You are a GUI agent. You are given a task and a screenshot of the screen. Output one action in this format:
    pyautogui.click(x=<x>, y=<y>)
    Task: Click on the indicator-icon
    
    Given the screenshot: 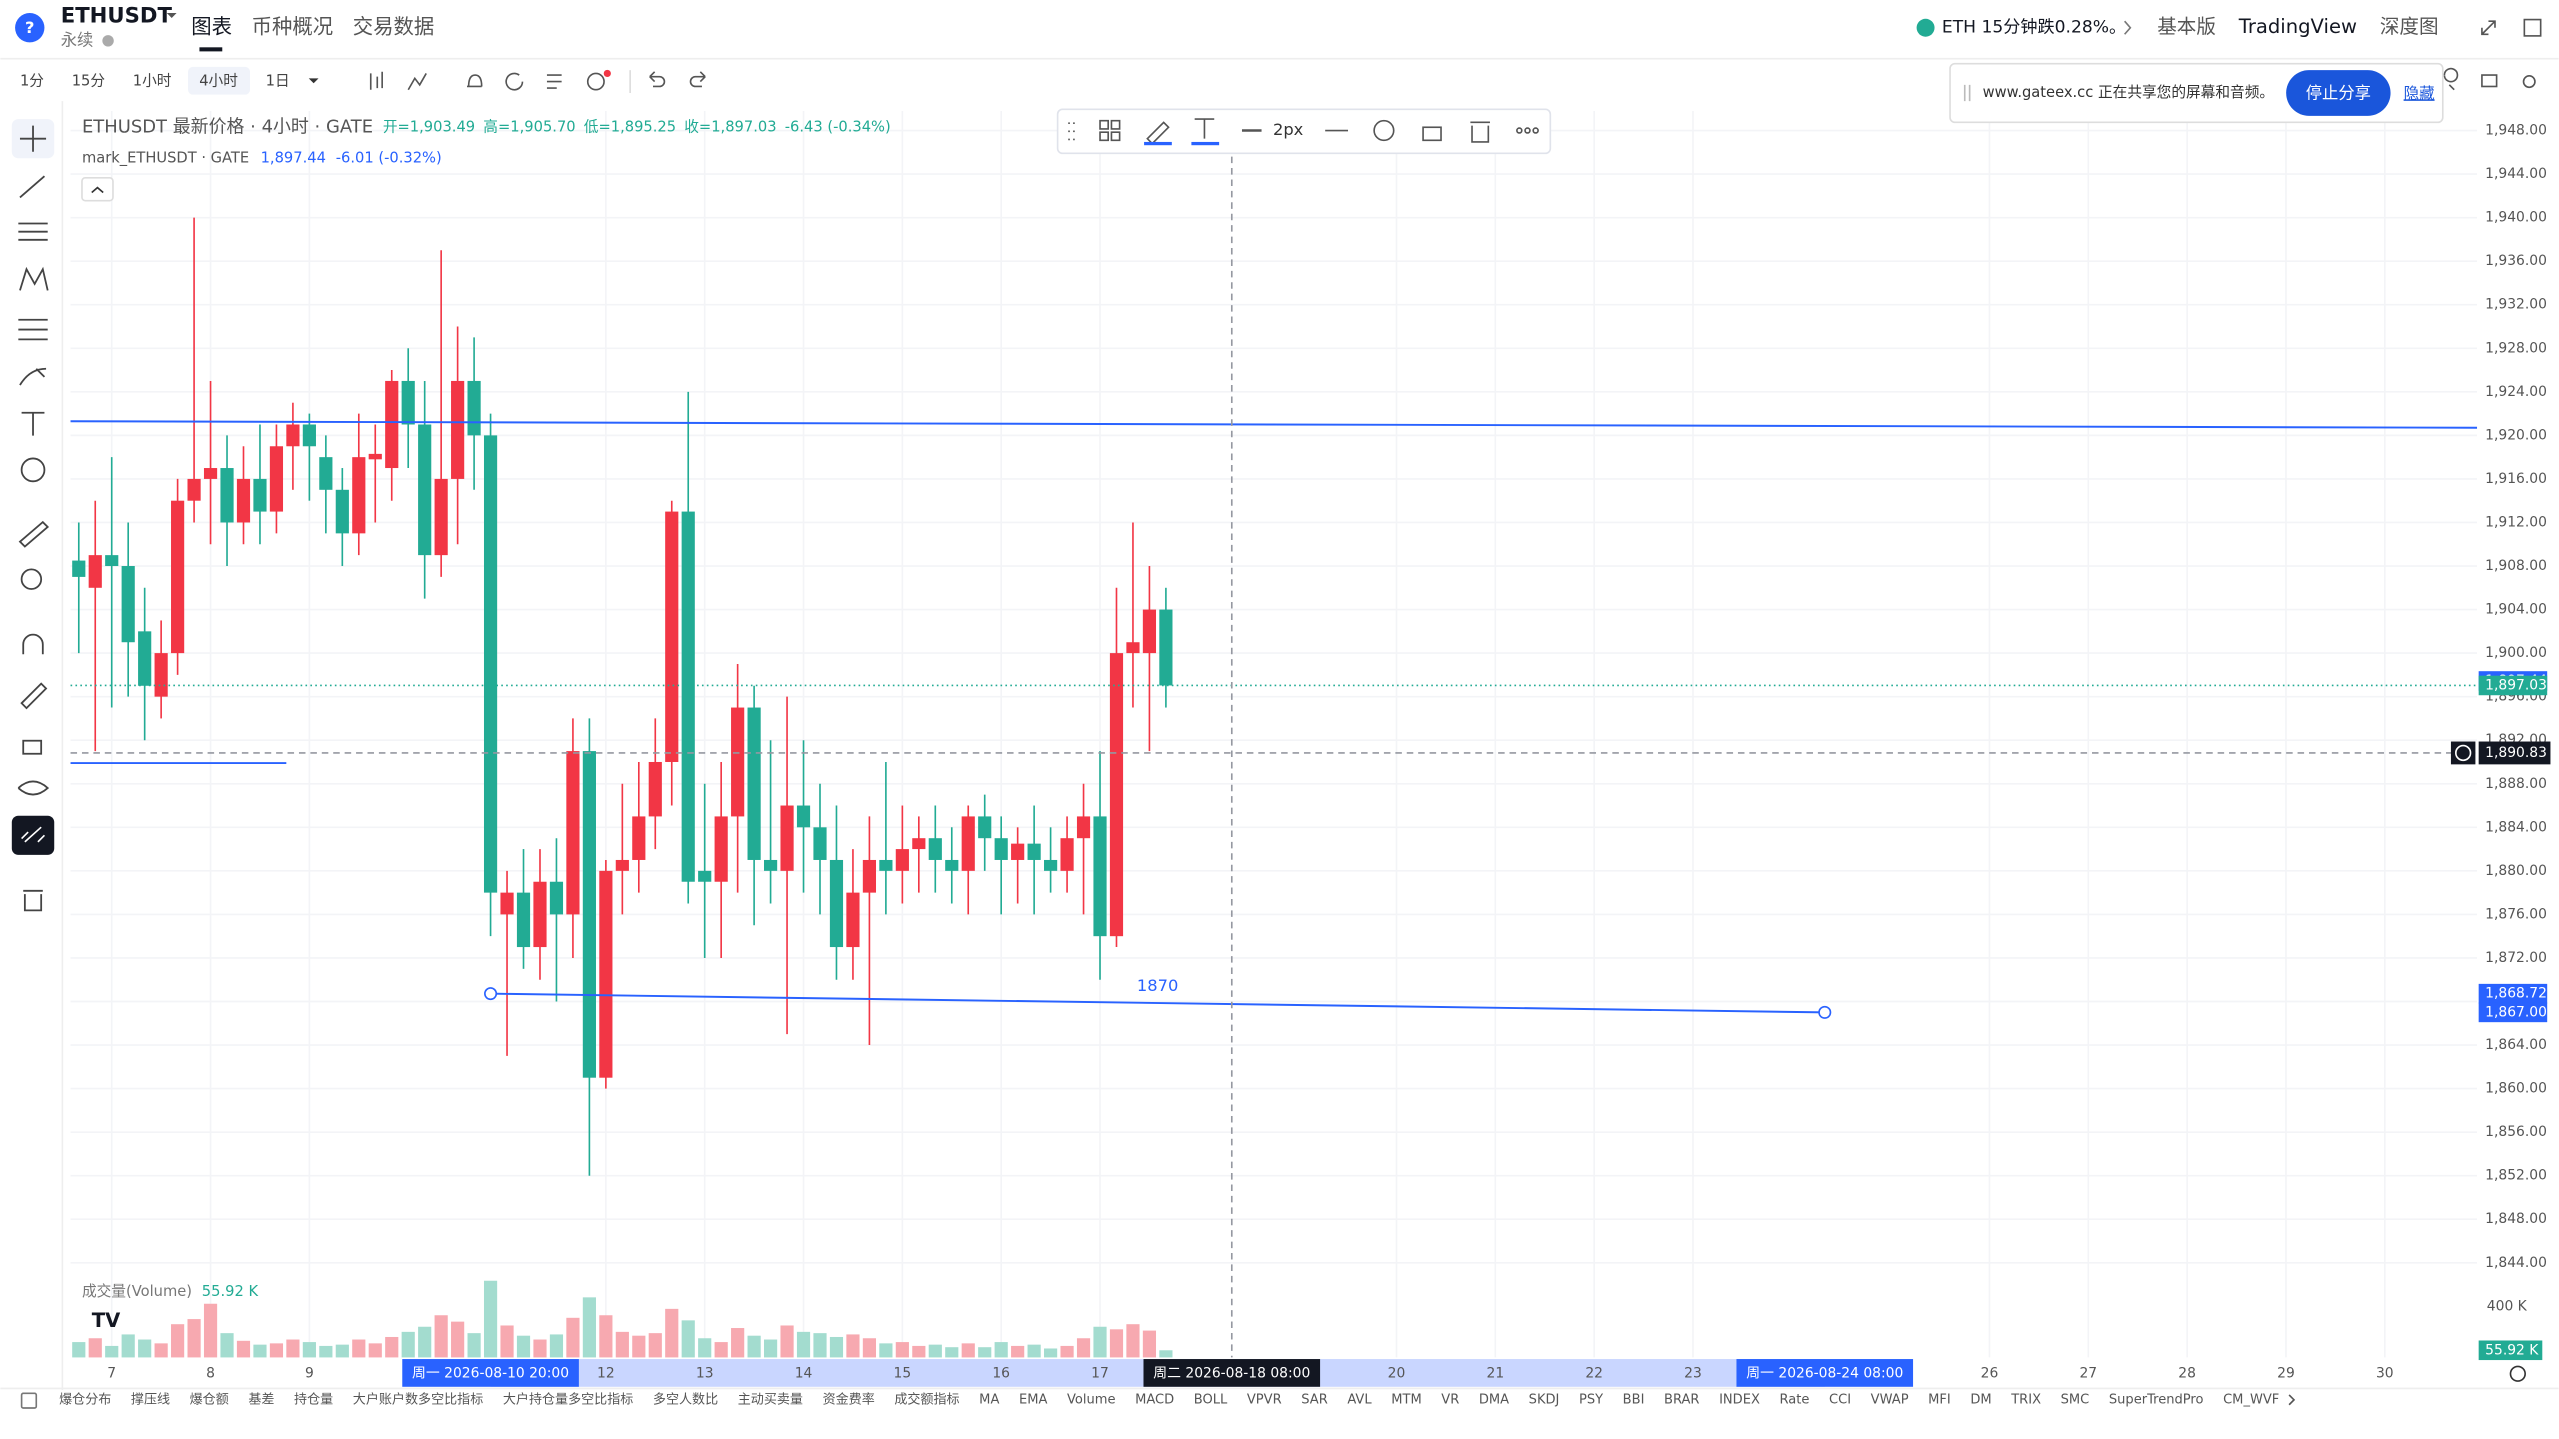 What is the action you would take?
    pyautogui.click(x=417, y=82)
    